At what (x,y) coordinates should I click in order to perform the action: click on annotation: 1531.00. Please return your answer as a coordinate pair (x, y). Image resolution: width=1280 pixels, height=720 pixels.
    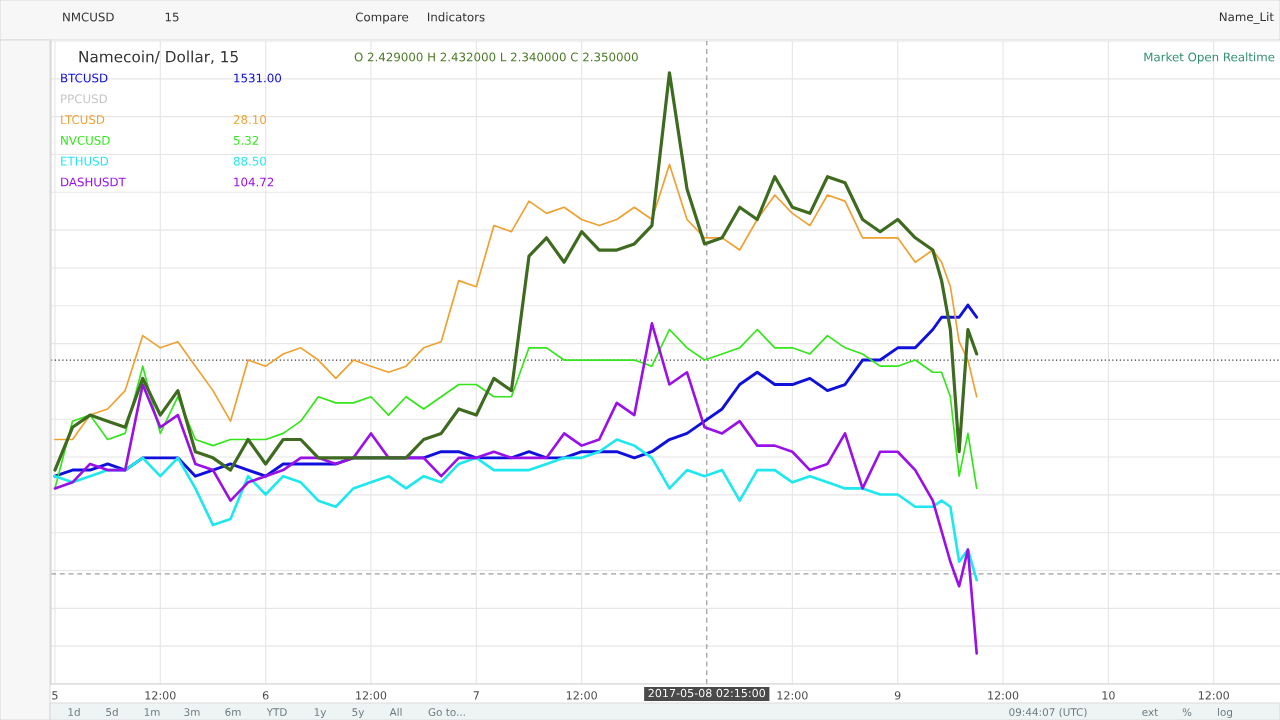
    Looking at the image, I should click on (258, 78).